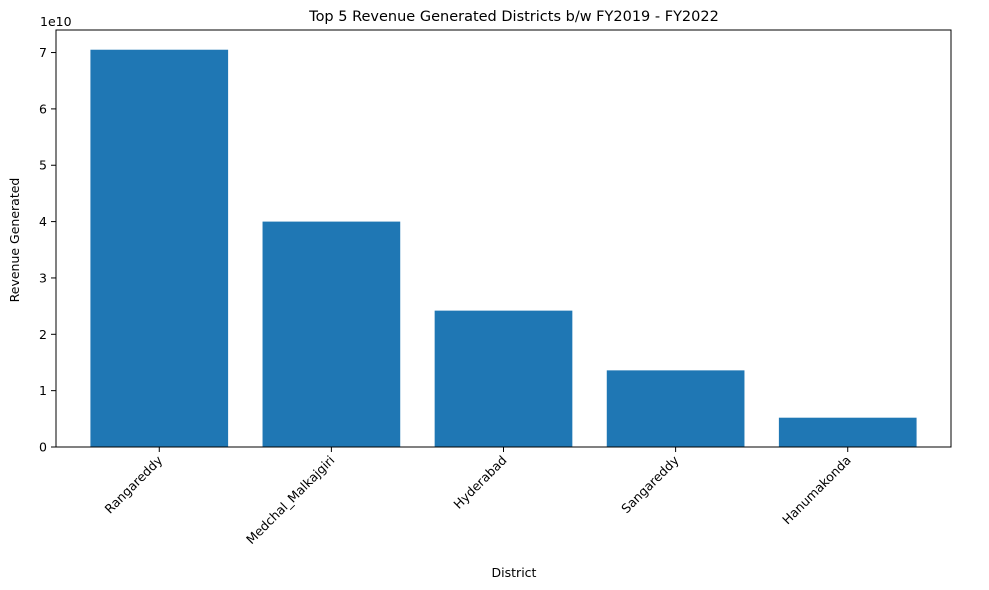 The image size is (989, 590). Describe the element at coordinates (159, 248) in the screenshot. I see `bar-rangareddy` at that location.